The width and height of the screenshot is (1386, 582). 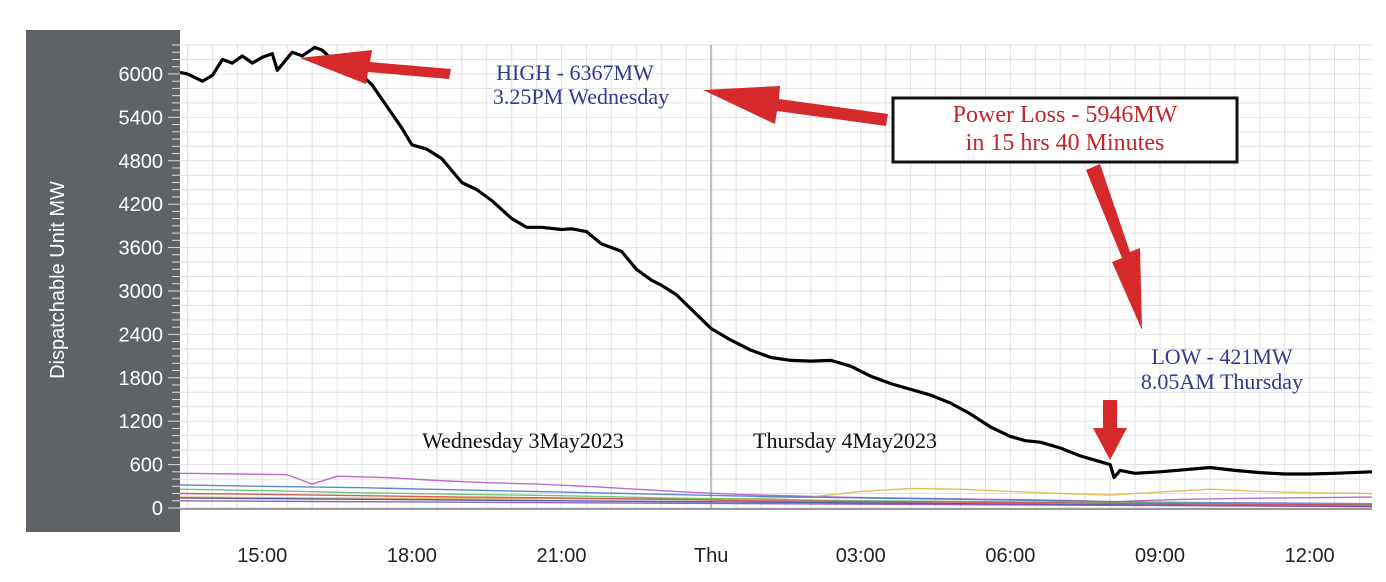 I want to click on arrow-to-high-icon, so click(x=375, y=67).